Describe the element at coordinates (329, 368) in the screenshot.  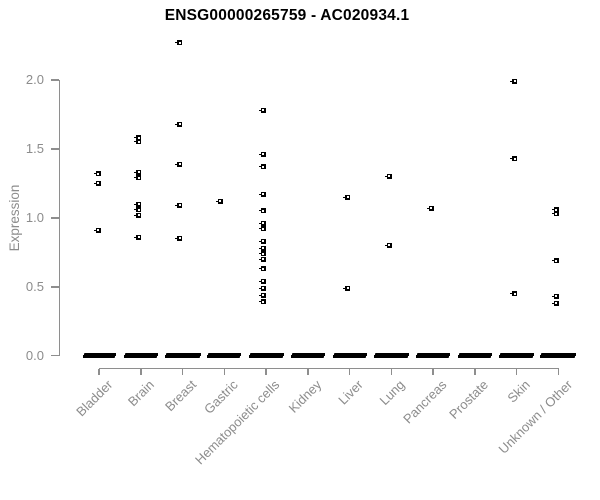
I see `x-axis-line` at that location.